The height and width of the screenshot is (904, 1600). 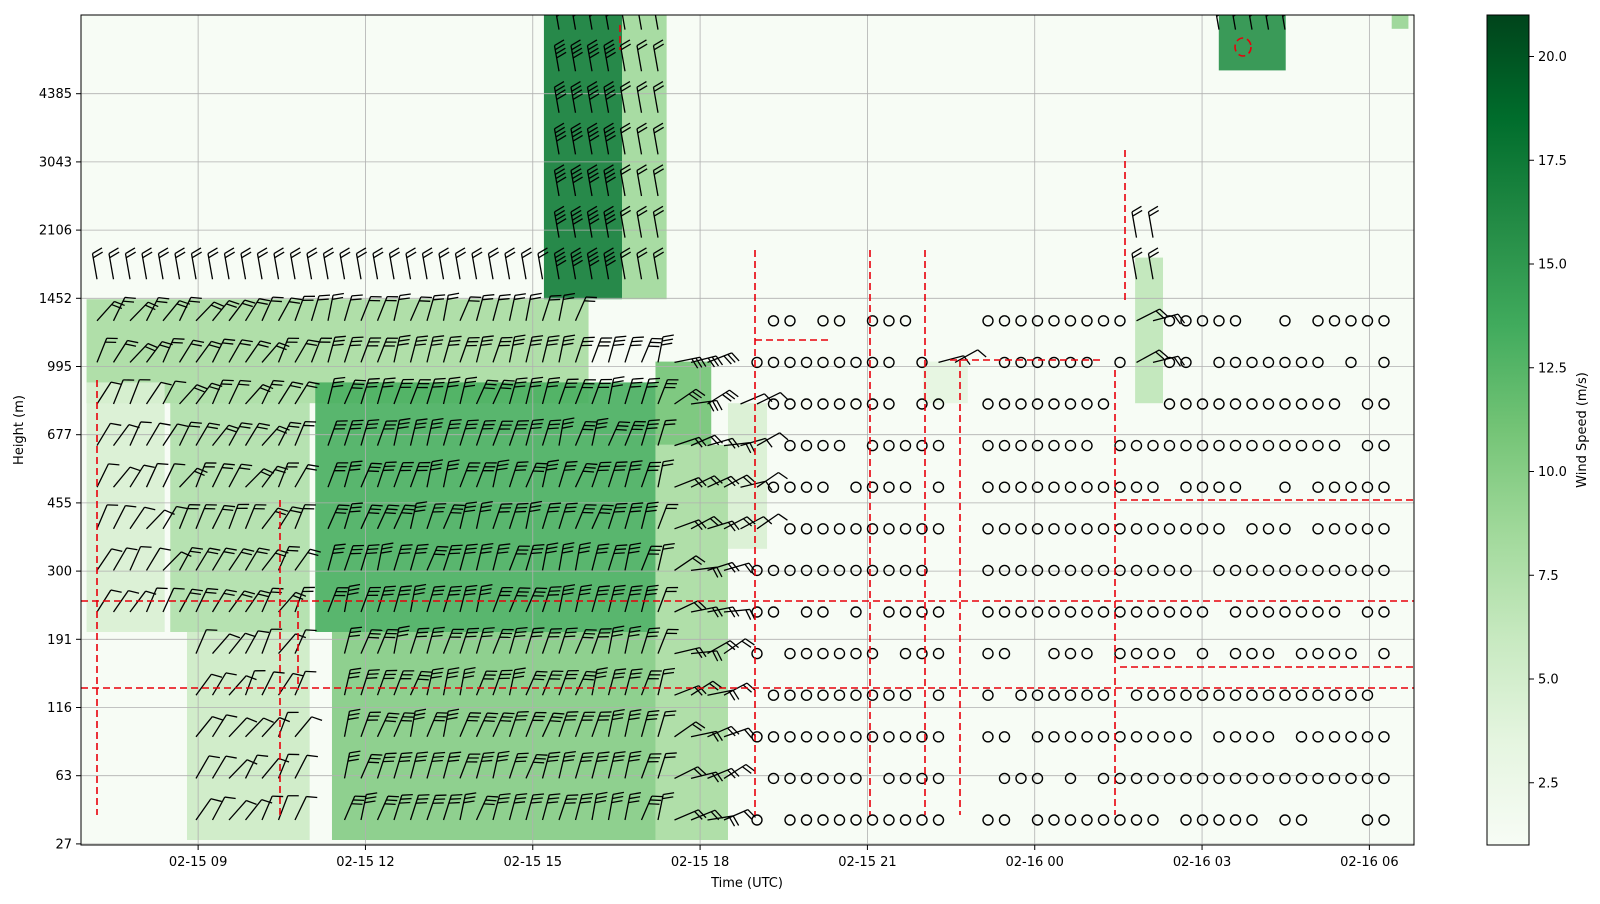 I want to click on y-tick-label: 455, so click(x=59, y=503).